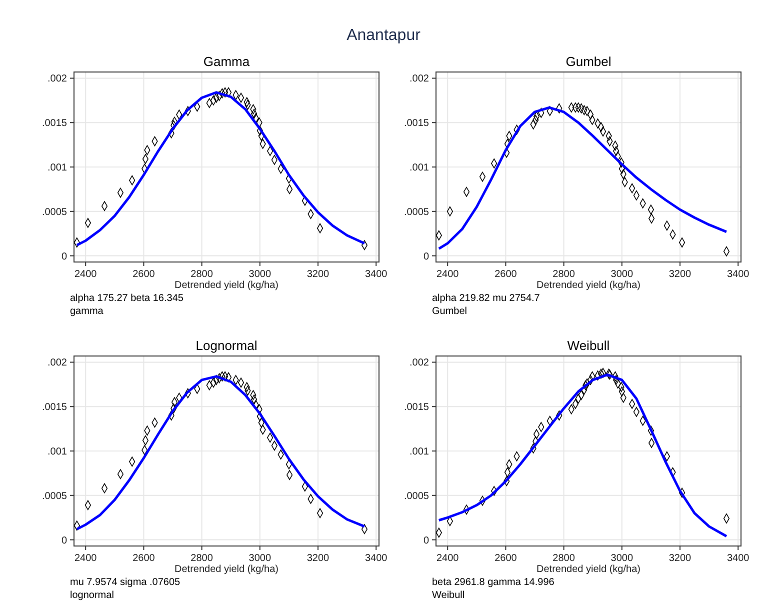  I want to click on text: beta 2961.8 gamma 14.996, so click(493, 582).